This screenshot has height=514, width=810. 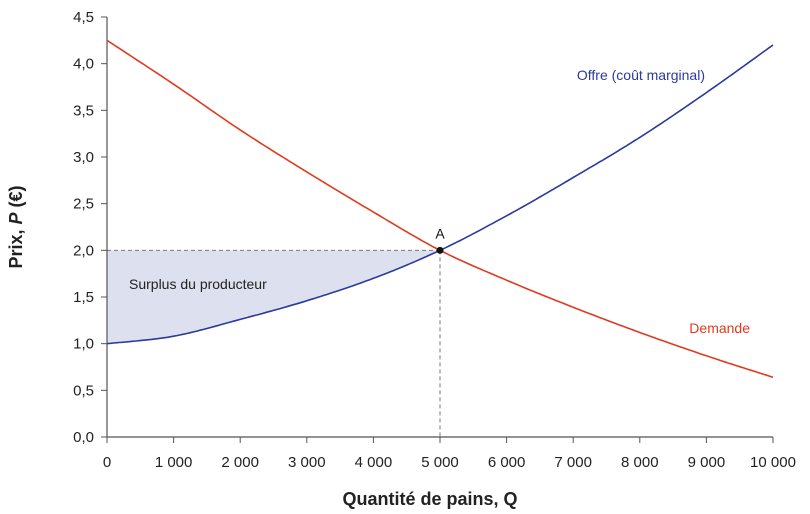 I want to click on y-tick-label: 1,5, so click(x=83, y=297).